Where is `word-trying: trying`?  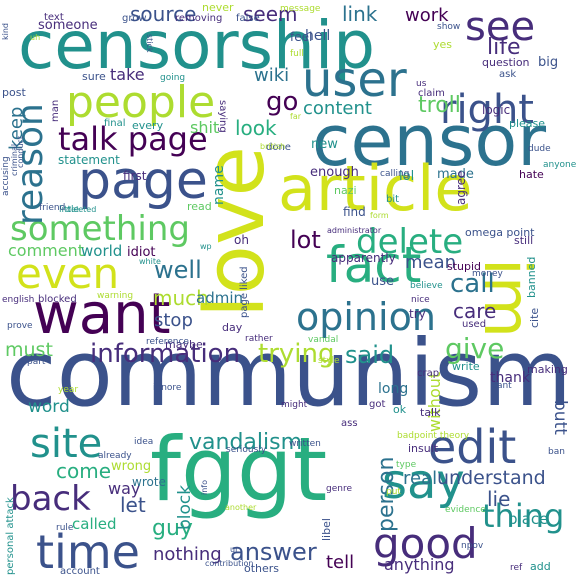 word-trying: trying is located at coordinates (296, 354).